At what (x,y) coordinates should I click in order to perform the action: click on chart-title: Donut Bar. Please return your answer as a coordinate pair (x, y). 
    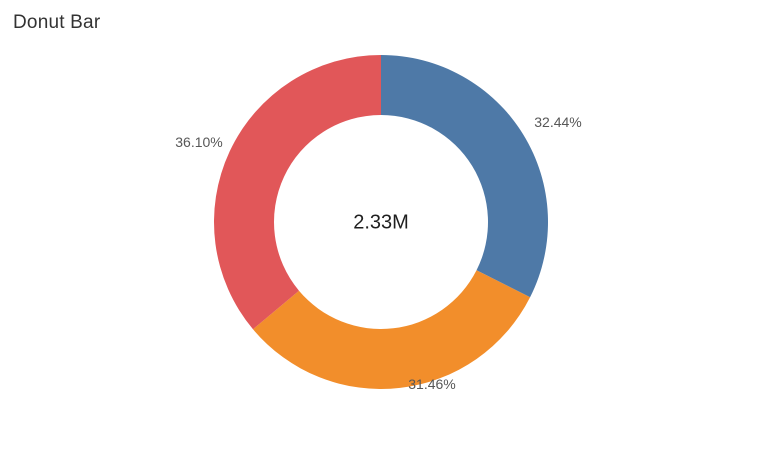
    Looking at the image, I should click on (57, 22).